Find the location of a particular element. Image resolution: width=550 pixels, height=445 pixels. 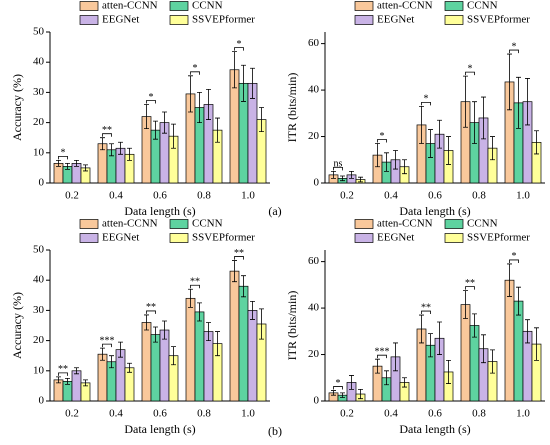

y-tick-label: 20 is located at coordinates (39, 340).